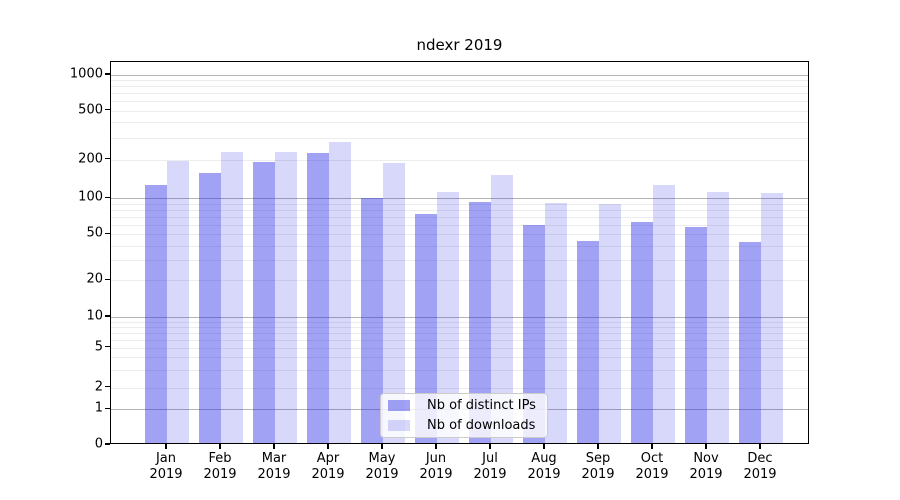  I want to click on bar-downloads-feb, so click(232, 297).